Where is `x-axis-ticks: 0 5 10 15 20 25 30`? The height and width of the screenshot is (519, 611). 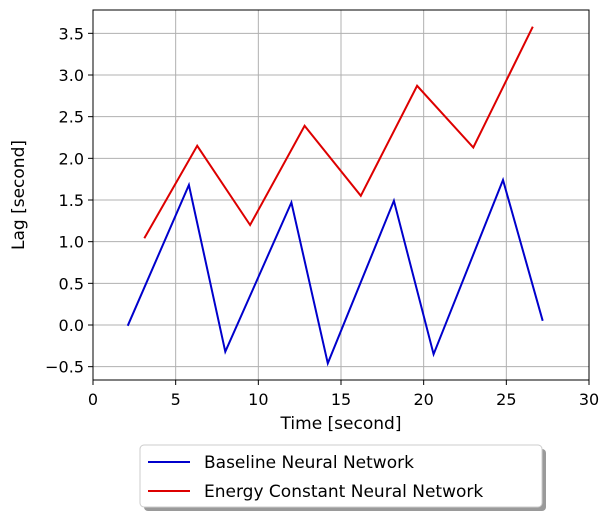 x-axis-ticks: 0 5 10 15 20 25 30 is located at coordinates (343, 394).